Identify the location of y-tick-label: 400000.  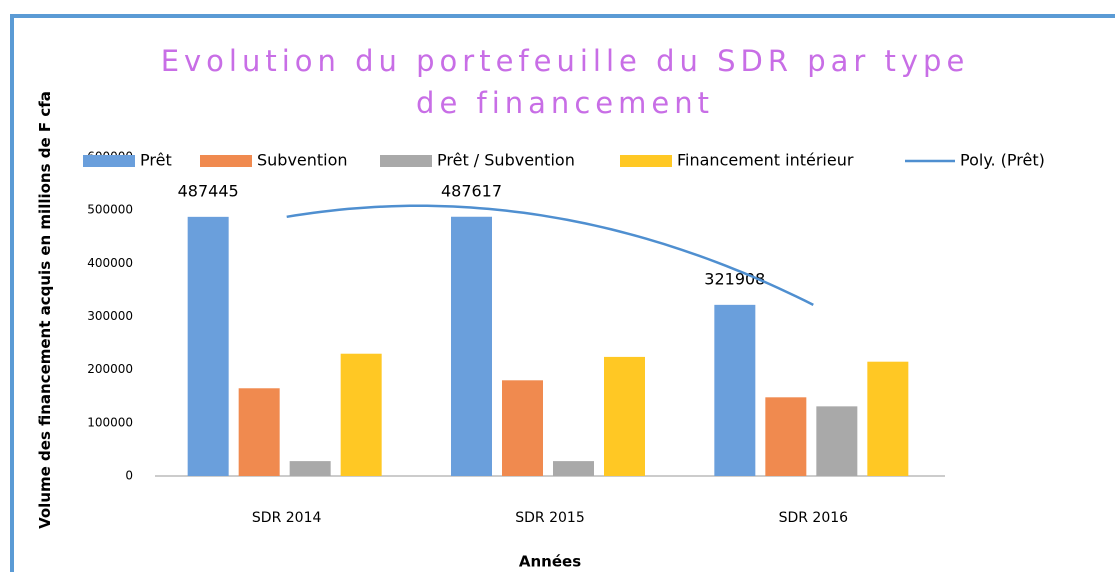
(110, 263).